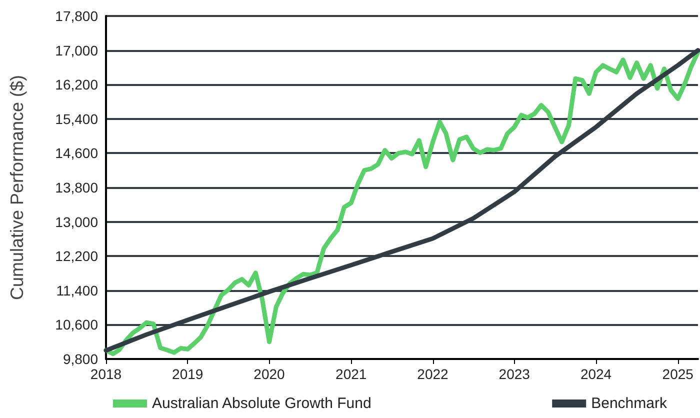  I want to click on y-tick-label: 9,800, so click(80, 359).